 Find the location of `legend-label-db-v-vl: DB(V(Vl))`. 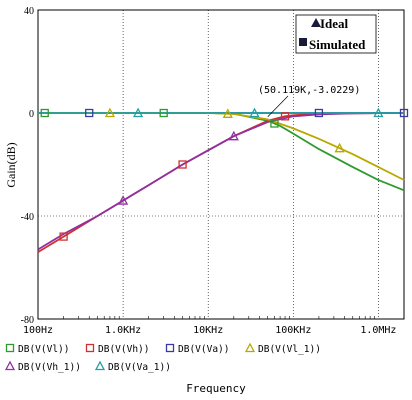

legend-label-db-v-vl: DB(V(Vl)) is located at coordinates (43, 349).